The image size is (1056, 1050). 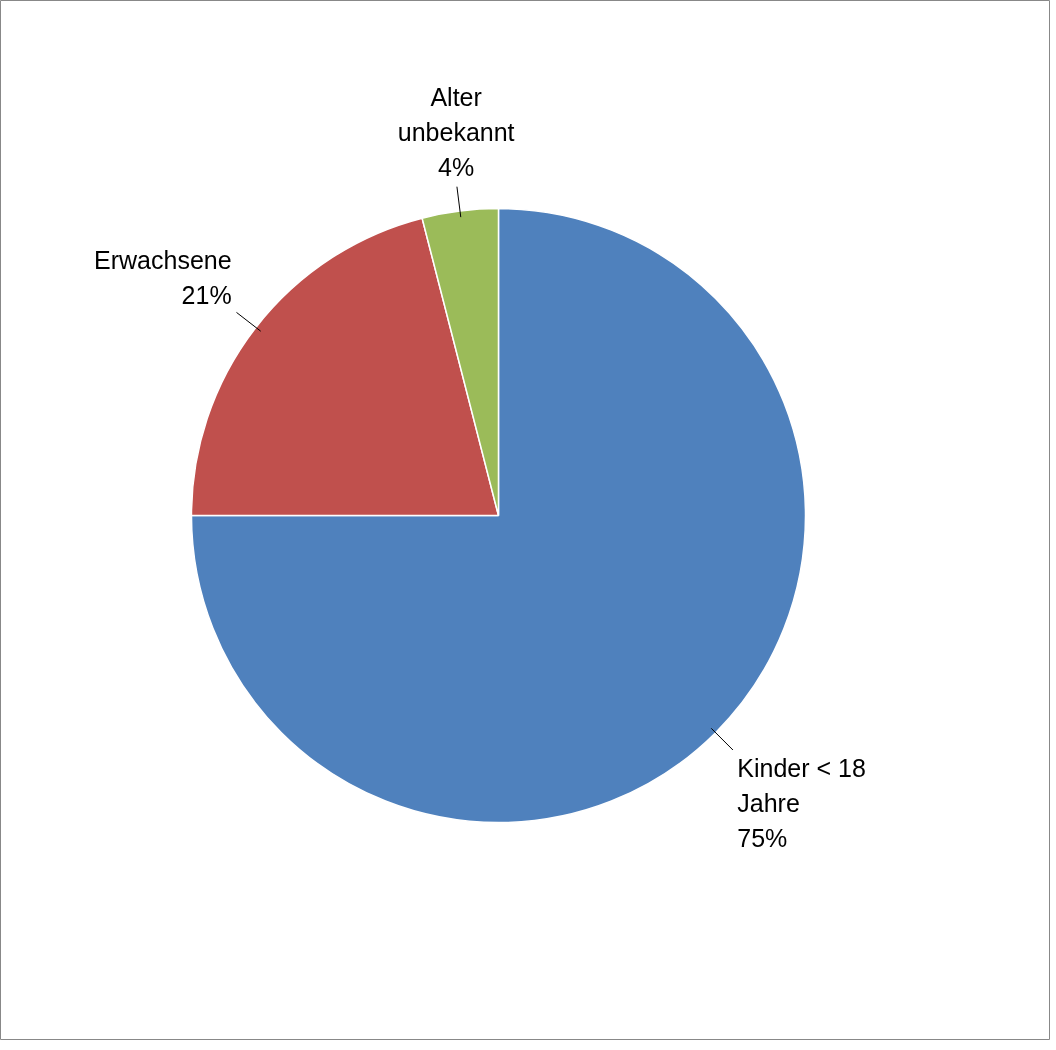 I want to click on data-label: 4%, so click(x=456, y=166).